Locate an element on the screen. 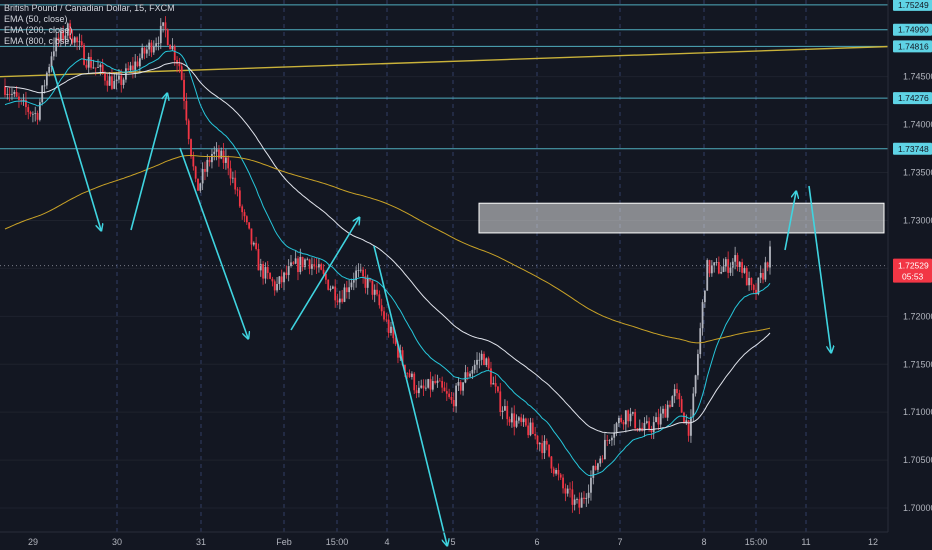 The image size is (932, 550). y-tick-label: 1.71500 is located at coordinates (917, 364).